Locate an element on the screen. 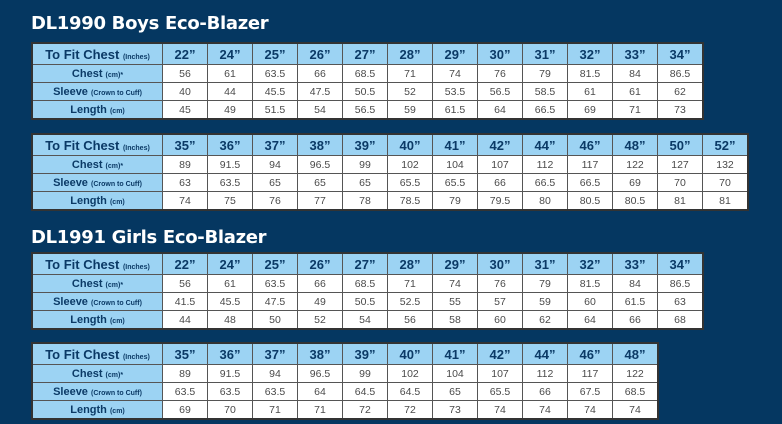  sleeve-cell: 50.5 is located at coordinates (365, 91).